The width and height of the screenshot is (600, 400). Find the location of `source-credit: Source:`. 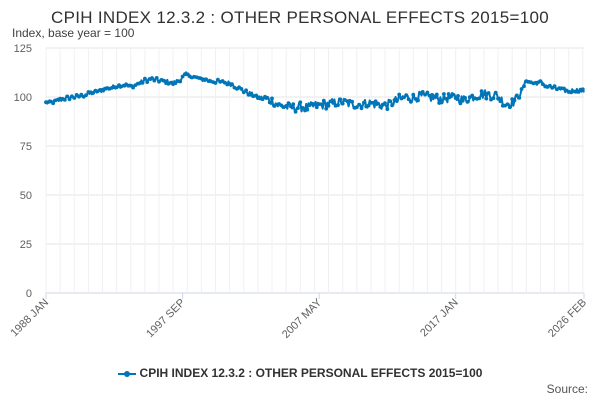

source-credit: Source: is located at coordinates (567, 389).